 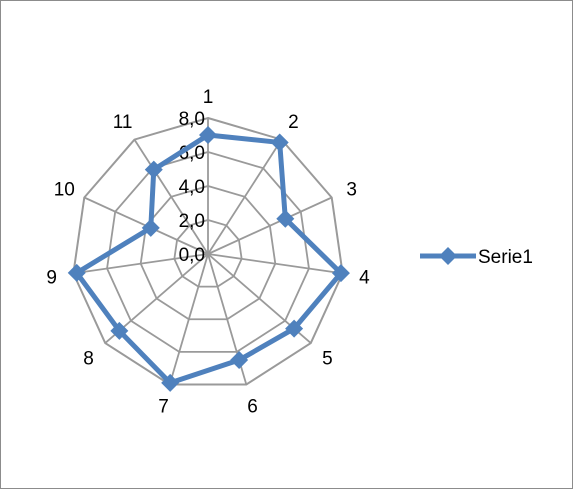 What do you see at coordinates (208, 97) in the screenshot?
I see `category-label: 1` at bounding box center [208, 97].